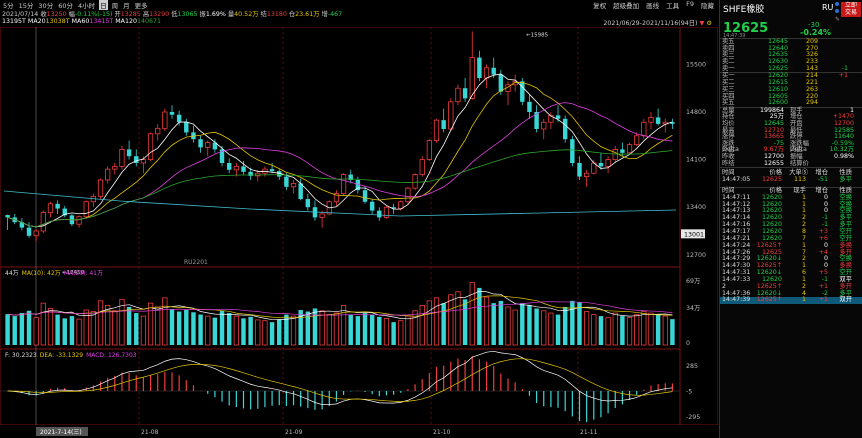 The height and width of the screenshot is (438, 862). What do you see at coordinates (770, 83) in the screenshot?
I see `bids-row: 买二 12615 221` at bounding box center [770, 83].